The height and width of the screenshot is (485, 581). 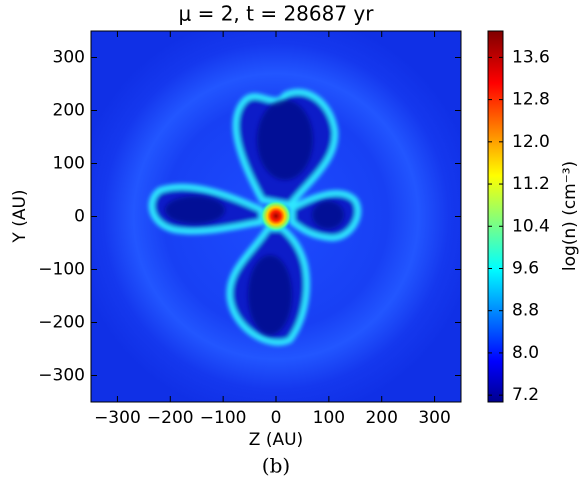 What do you see at coordinates (525, 268) in the screenshot?
I see `colorbar-tick-label: 9.6` at bounding box center [525, 268].